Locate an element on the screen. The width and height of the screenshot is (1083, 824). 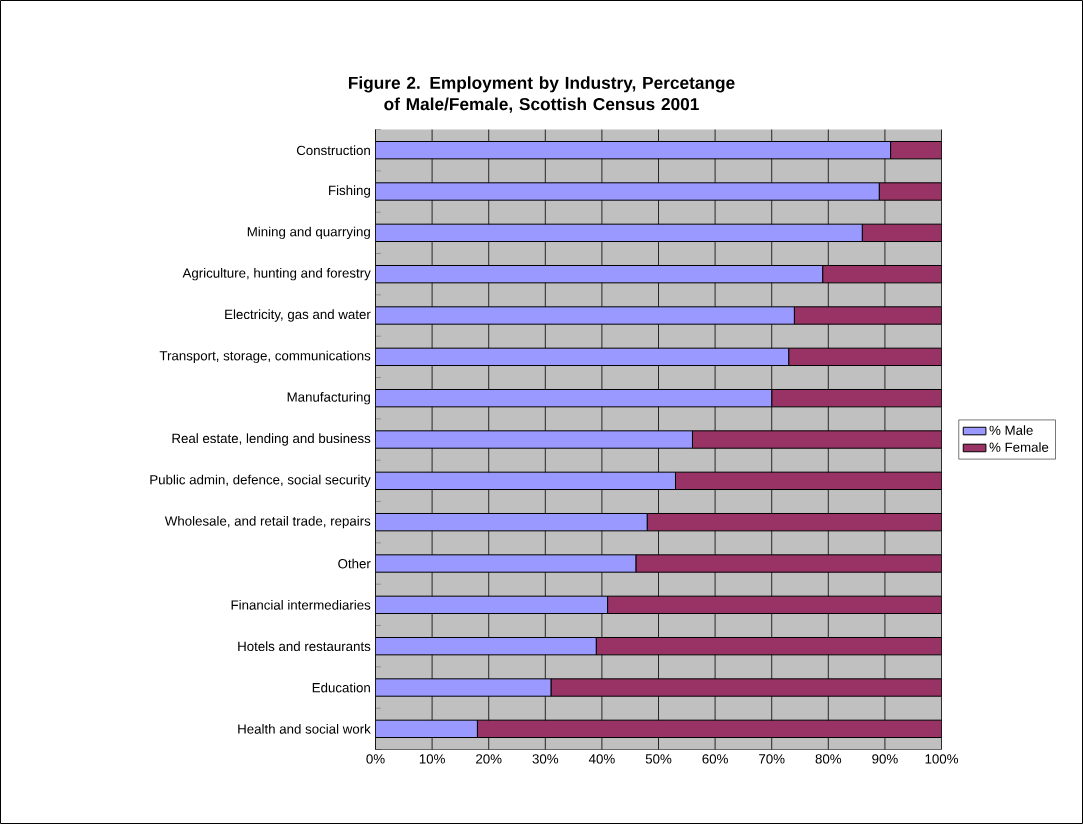
x-tick-label: 20% is located at coordinates (489, 759).